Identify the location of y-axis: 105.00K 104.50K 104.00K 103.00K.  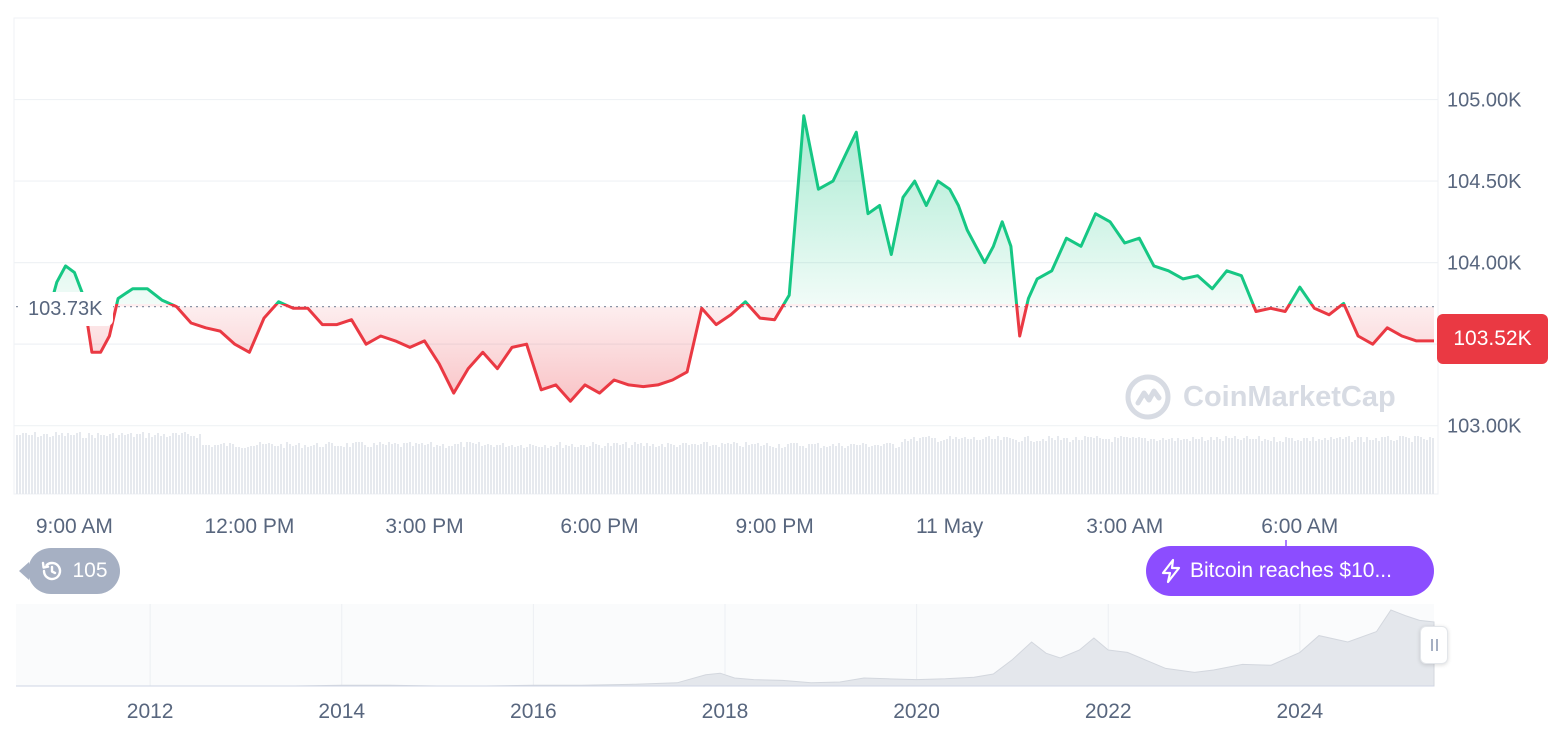
(1484, 264).